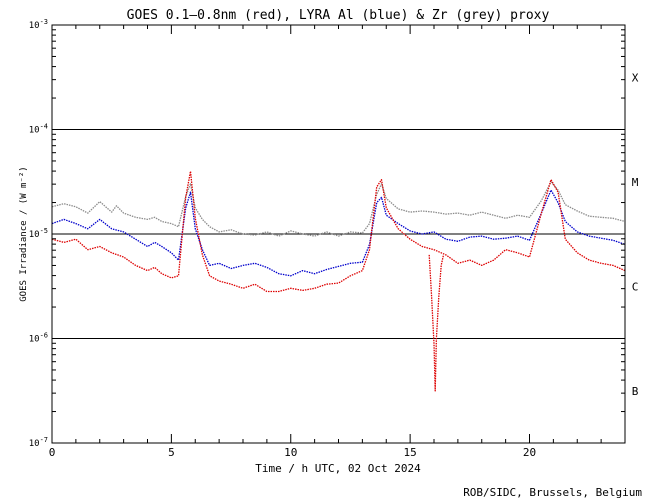 This screenshot has height=500, width=650. I want to click on x-tick-label: 5, so click(171, 452).